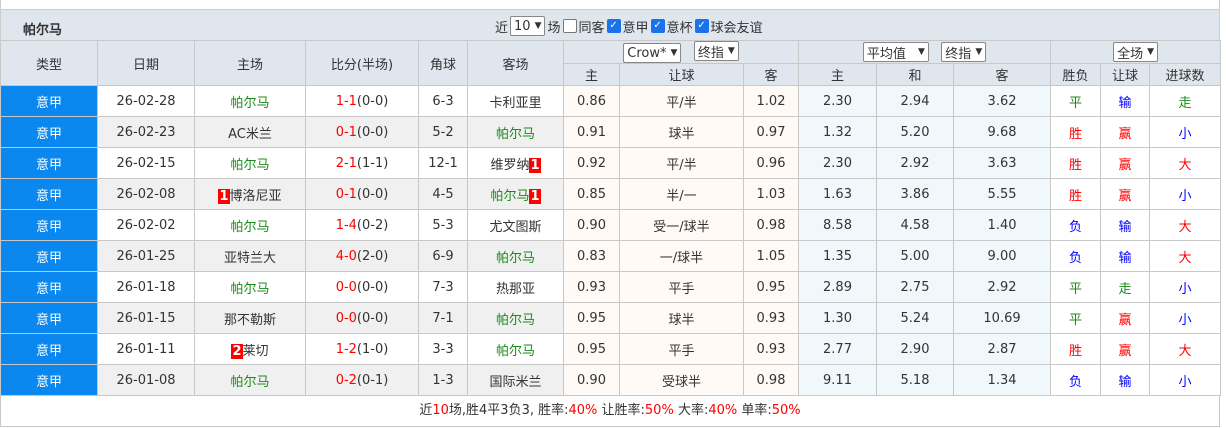  Describe the element at coordinates (362, 349) in the screenshot. I see `score-cell: 1-2(1-0)` at that location.